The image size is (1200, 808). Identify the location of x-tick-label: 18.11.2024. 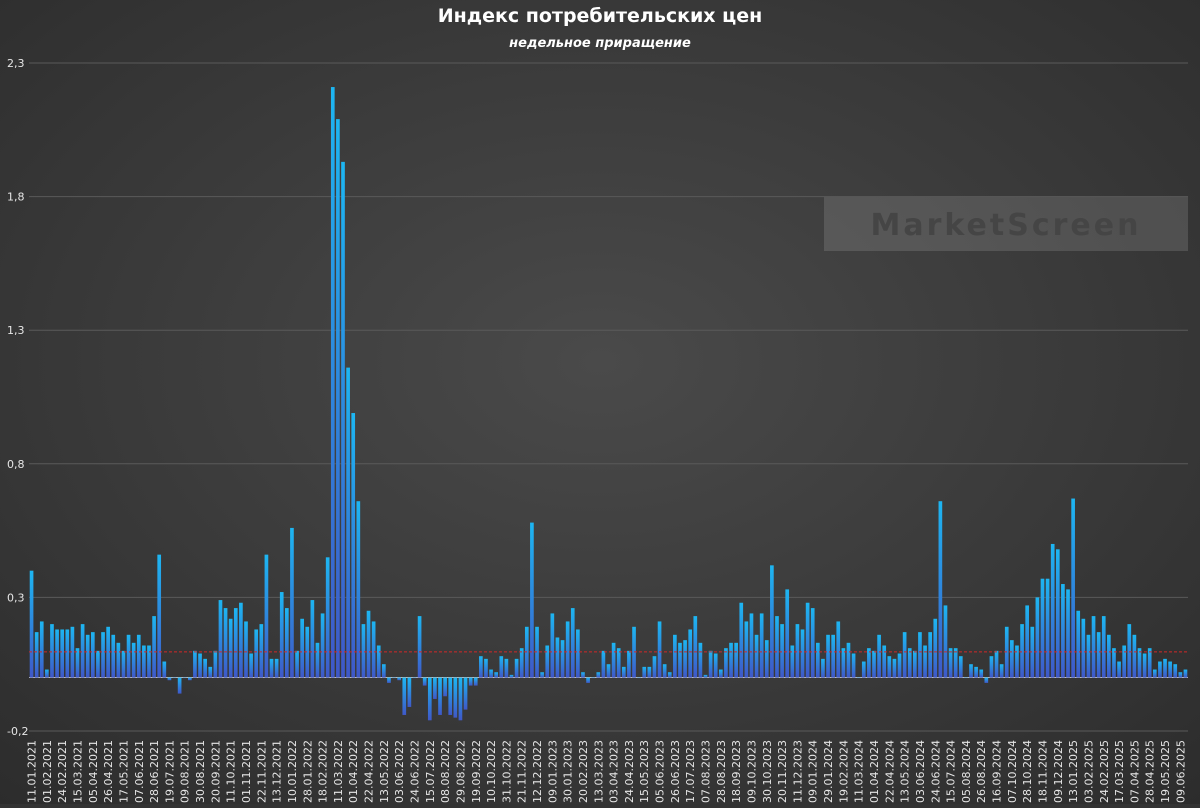
(1042, 771).